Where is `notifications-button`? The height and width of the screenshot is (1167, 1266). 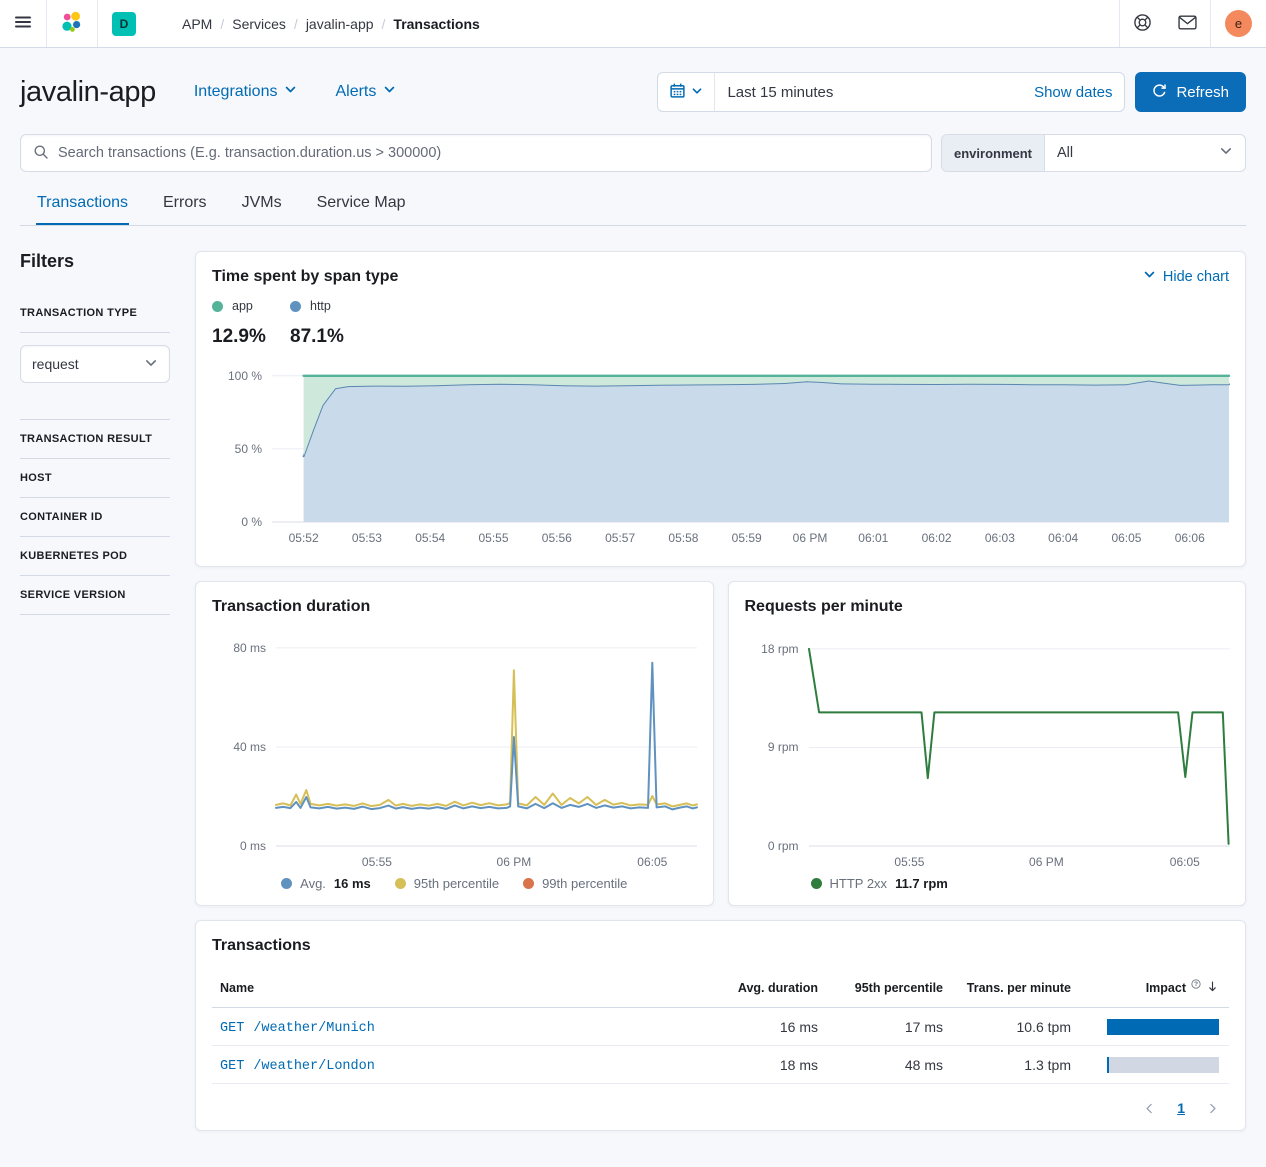 notifications-button is located at coordinates (1187, 23).